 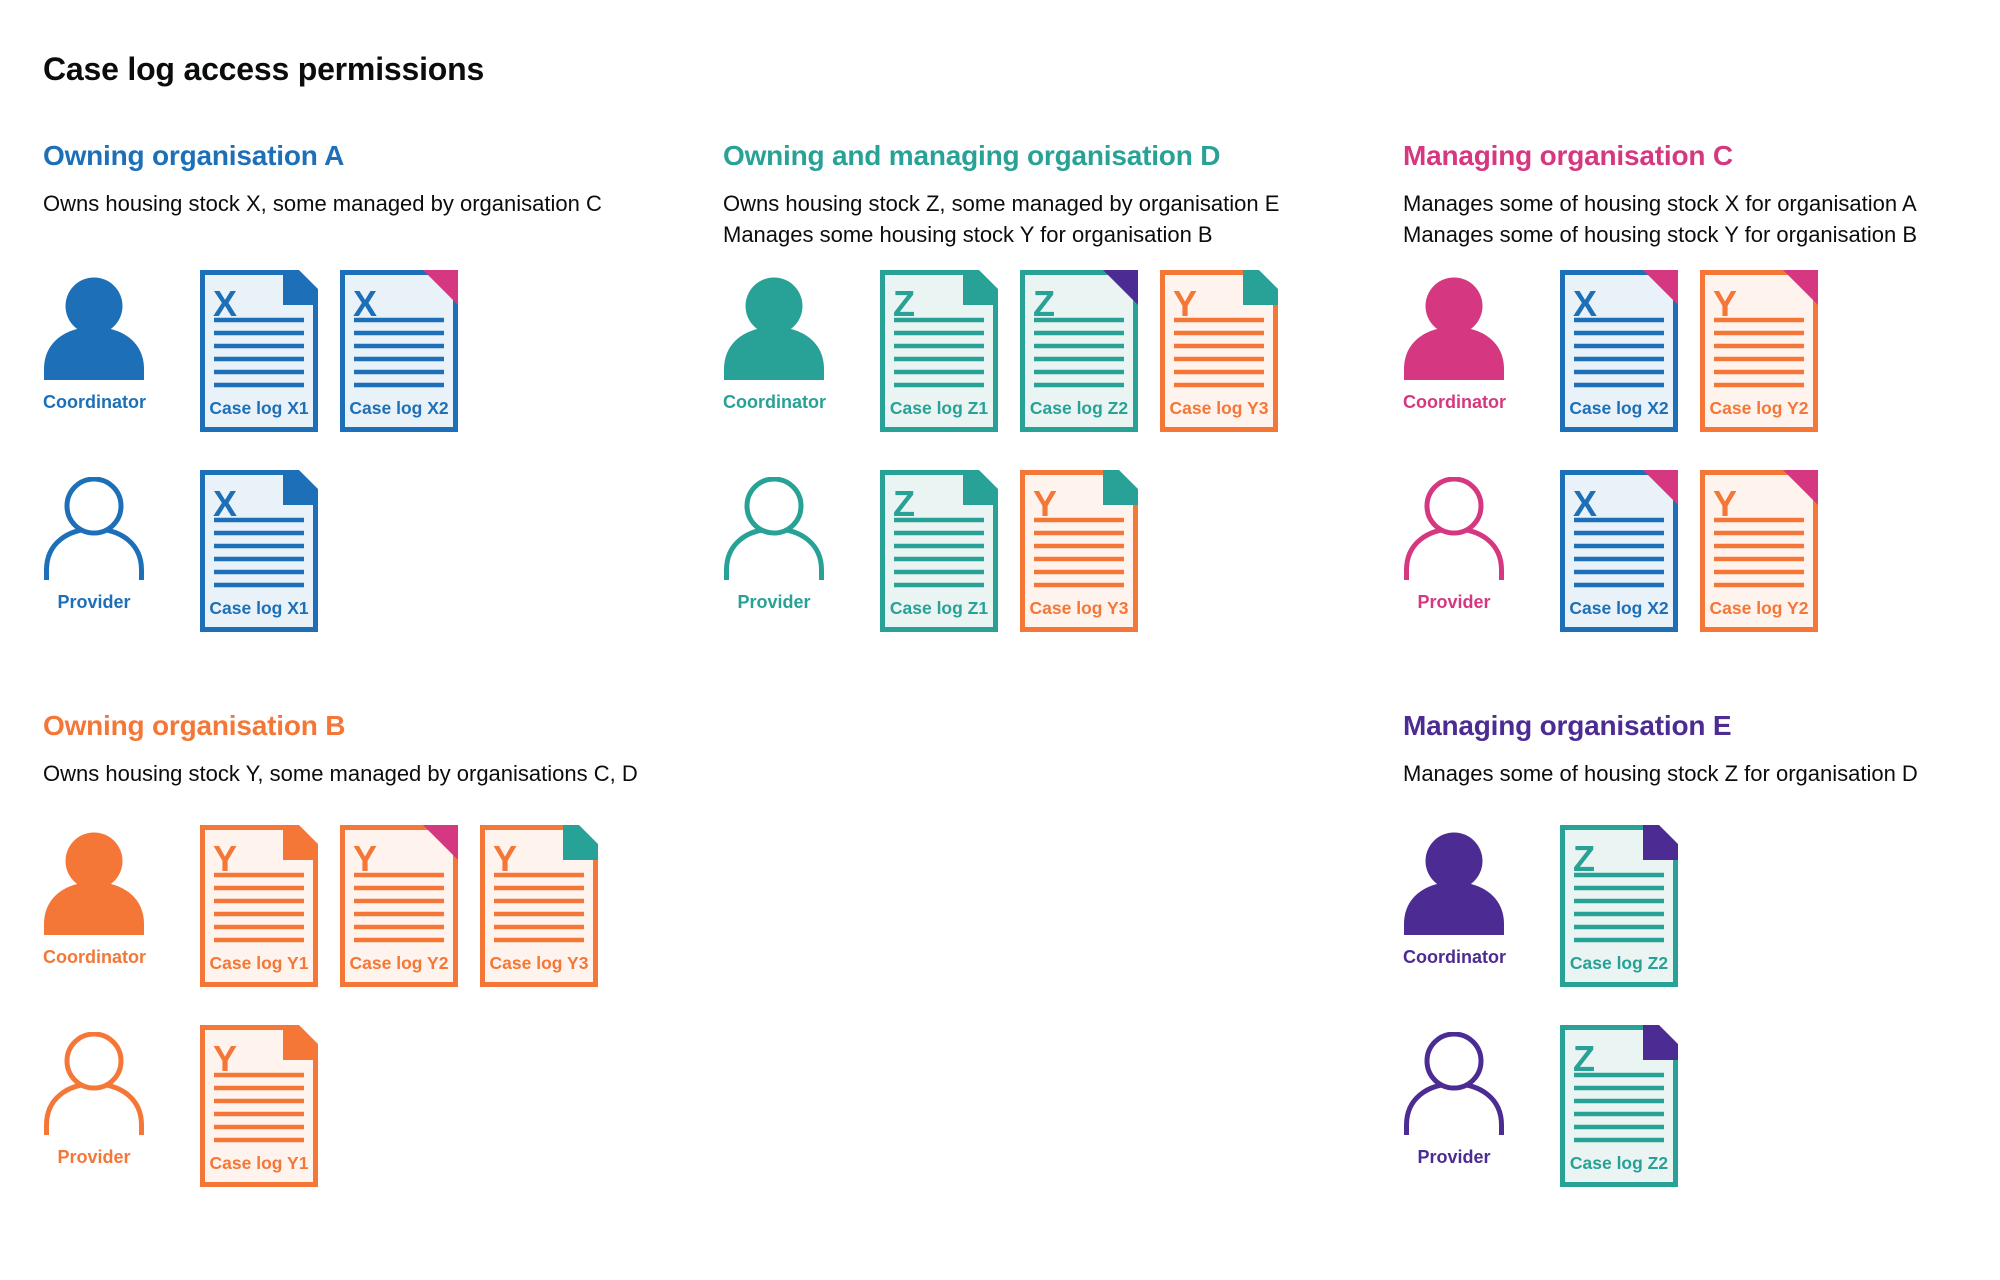 I want to click on permission-row-provider: Provider Y Case log Y1, so click(x=180, y=1106).